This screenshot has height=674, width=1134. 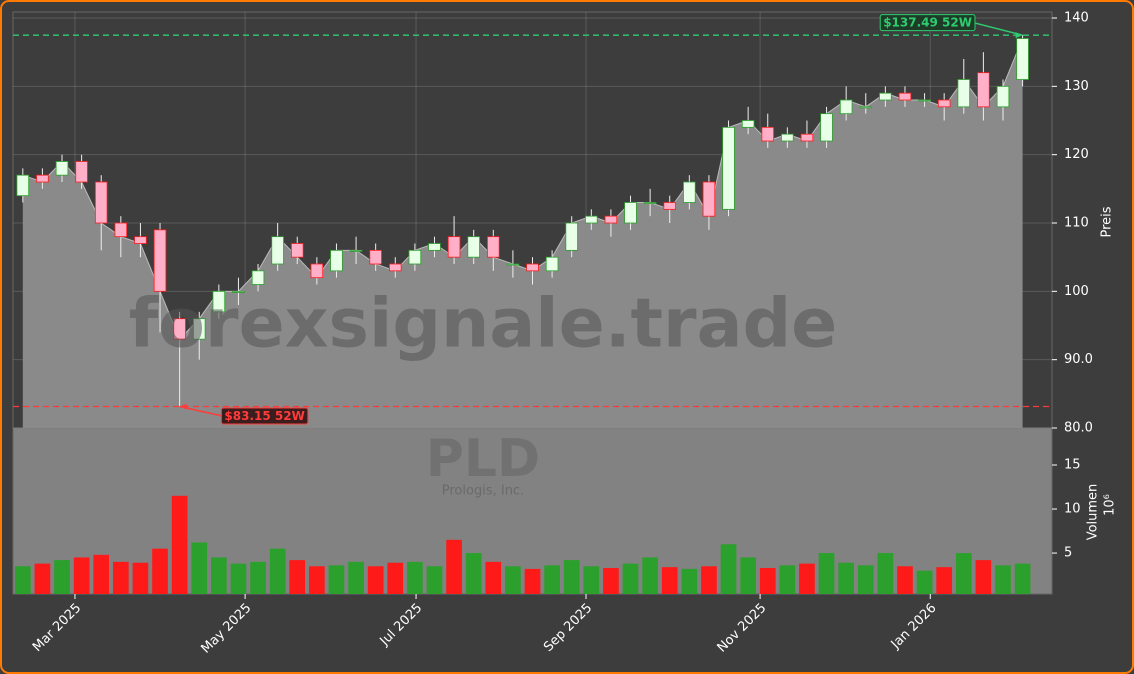 What do you see at coordinates (483, 324) in the screenshot?
I see `watermark: forexsignale.trade` at bounding box center [483, 324].